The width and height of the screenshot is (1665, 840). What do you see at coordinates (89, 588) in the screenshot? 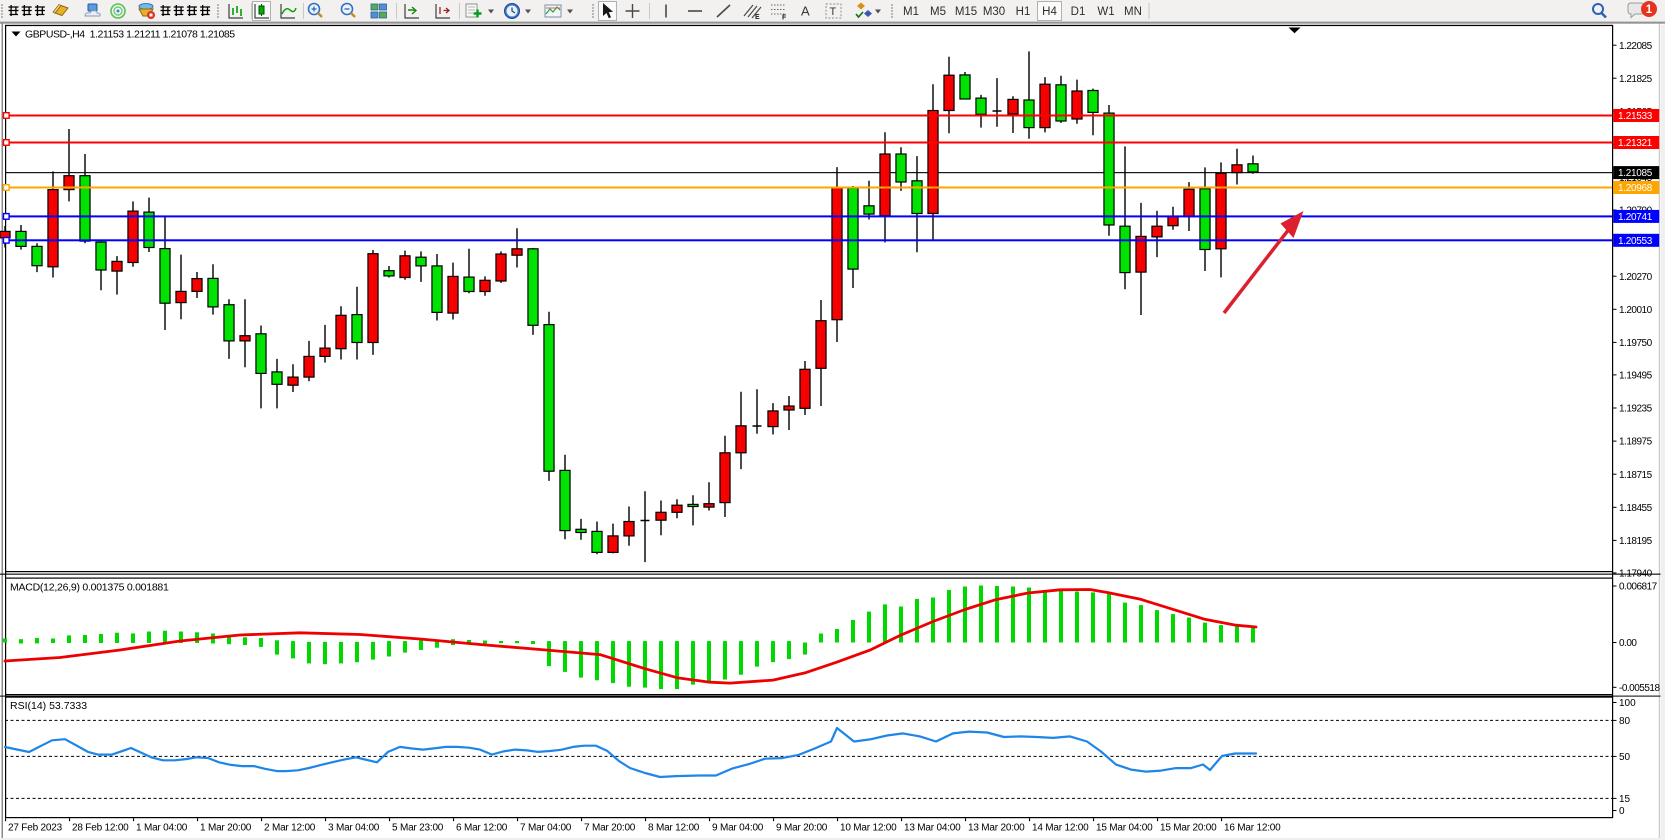
I see `svg-text:MACD(12,26,9) 0.001375 0.00188: MACD(12,26,9) 0.001375 0.001881` at bounding box center [89, 588].